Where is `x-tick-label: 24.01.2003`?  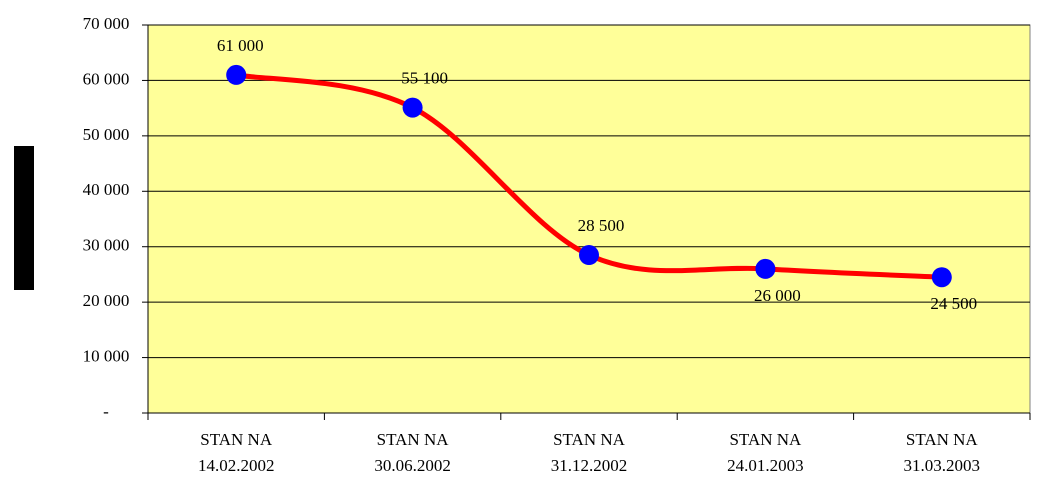 x-tick-label: 24.01.2003 is located at coordinates (765, 465).